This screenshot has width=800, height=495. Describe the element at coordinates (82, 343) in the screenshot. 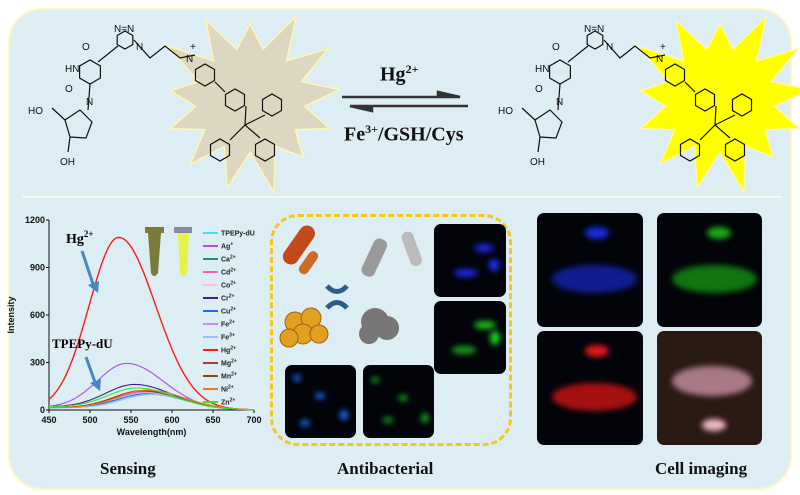

I see `annotation-tpepy-du: TPEPy-dU` at that location.